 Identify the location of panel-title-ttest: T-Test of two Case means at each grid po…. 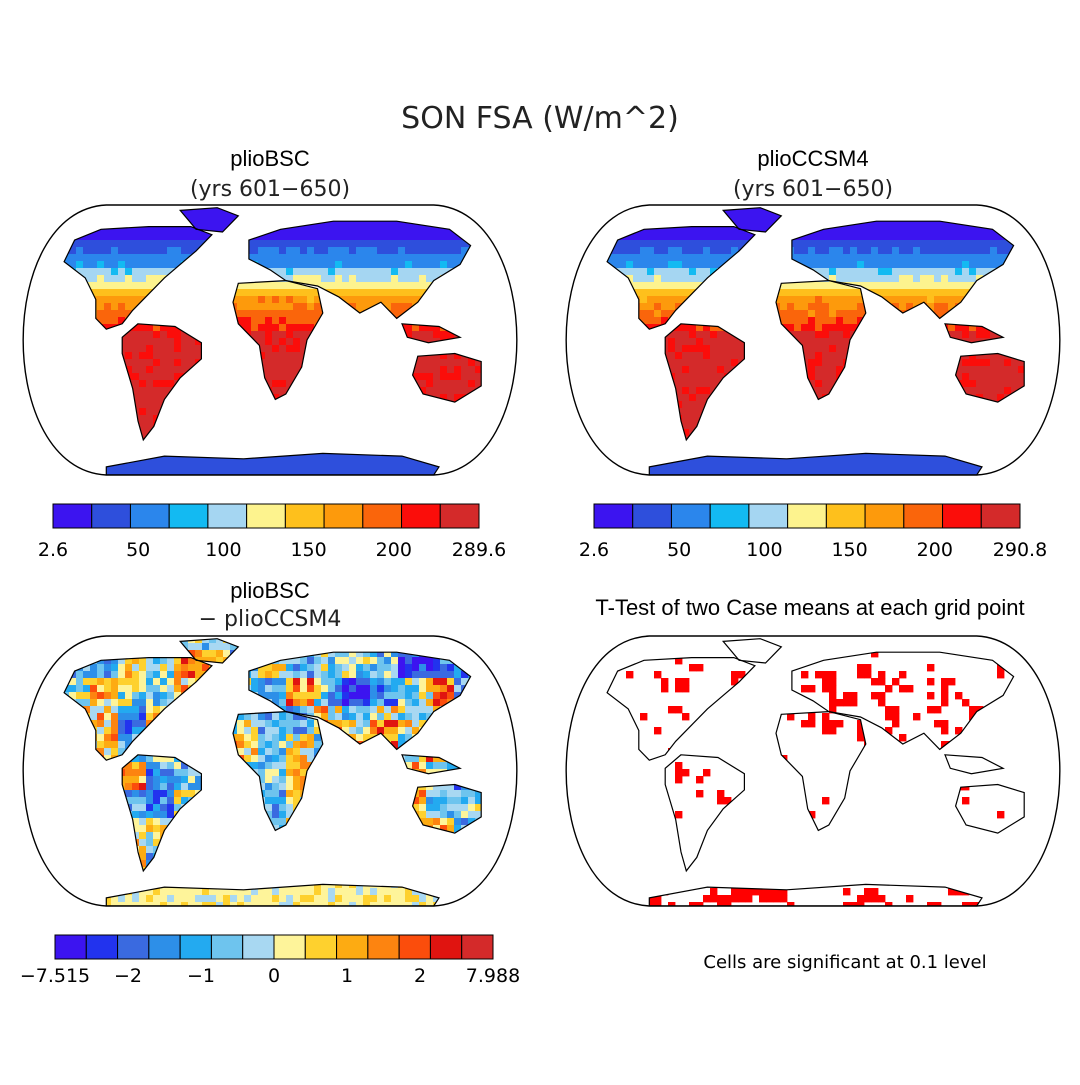
(809, 607).